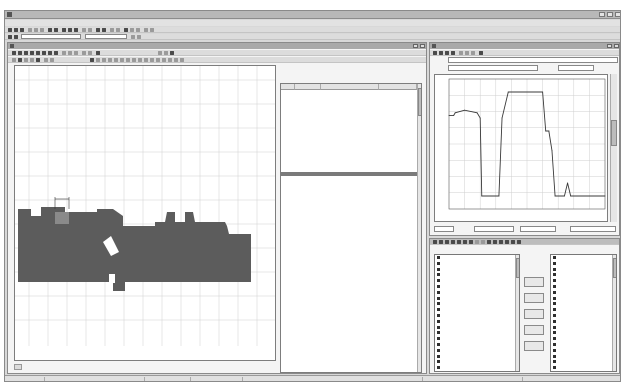 This screenshot has width=625, height=385. I want to click on zoom-in-icon, so click(64, 30).